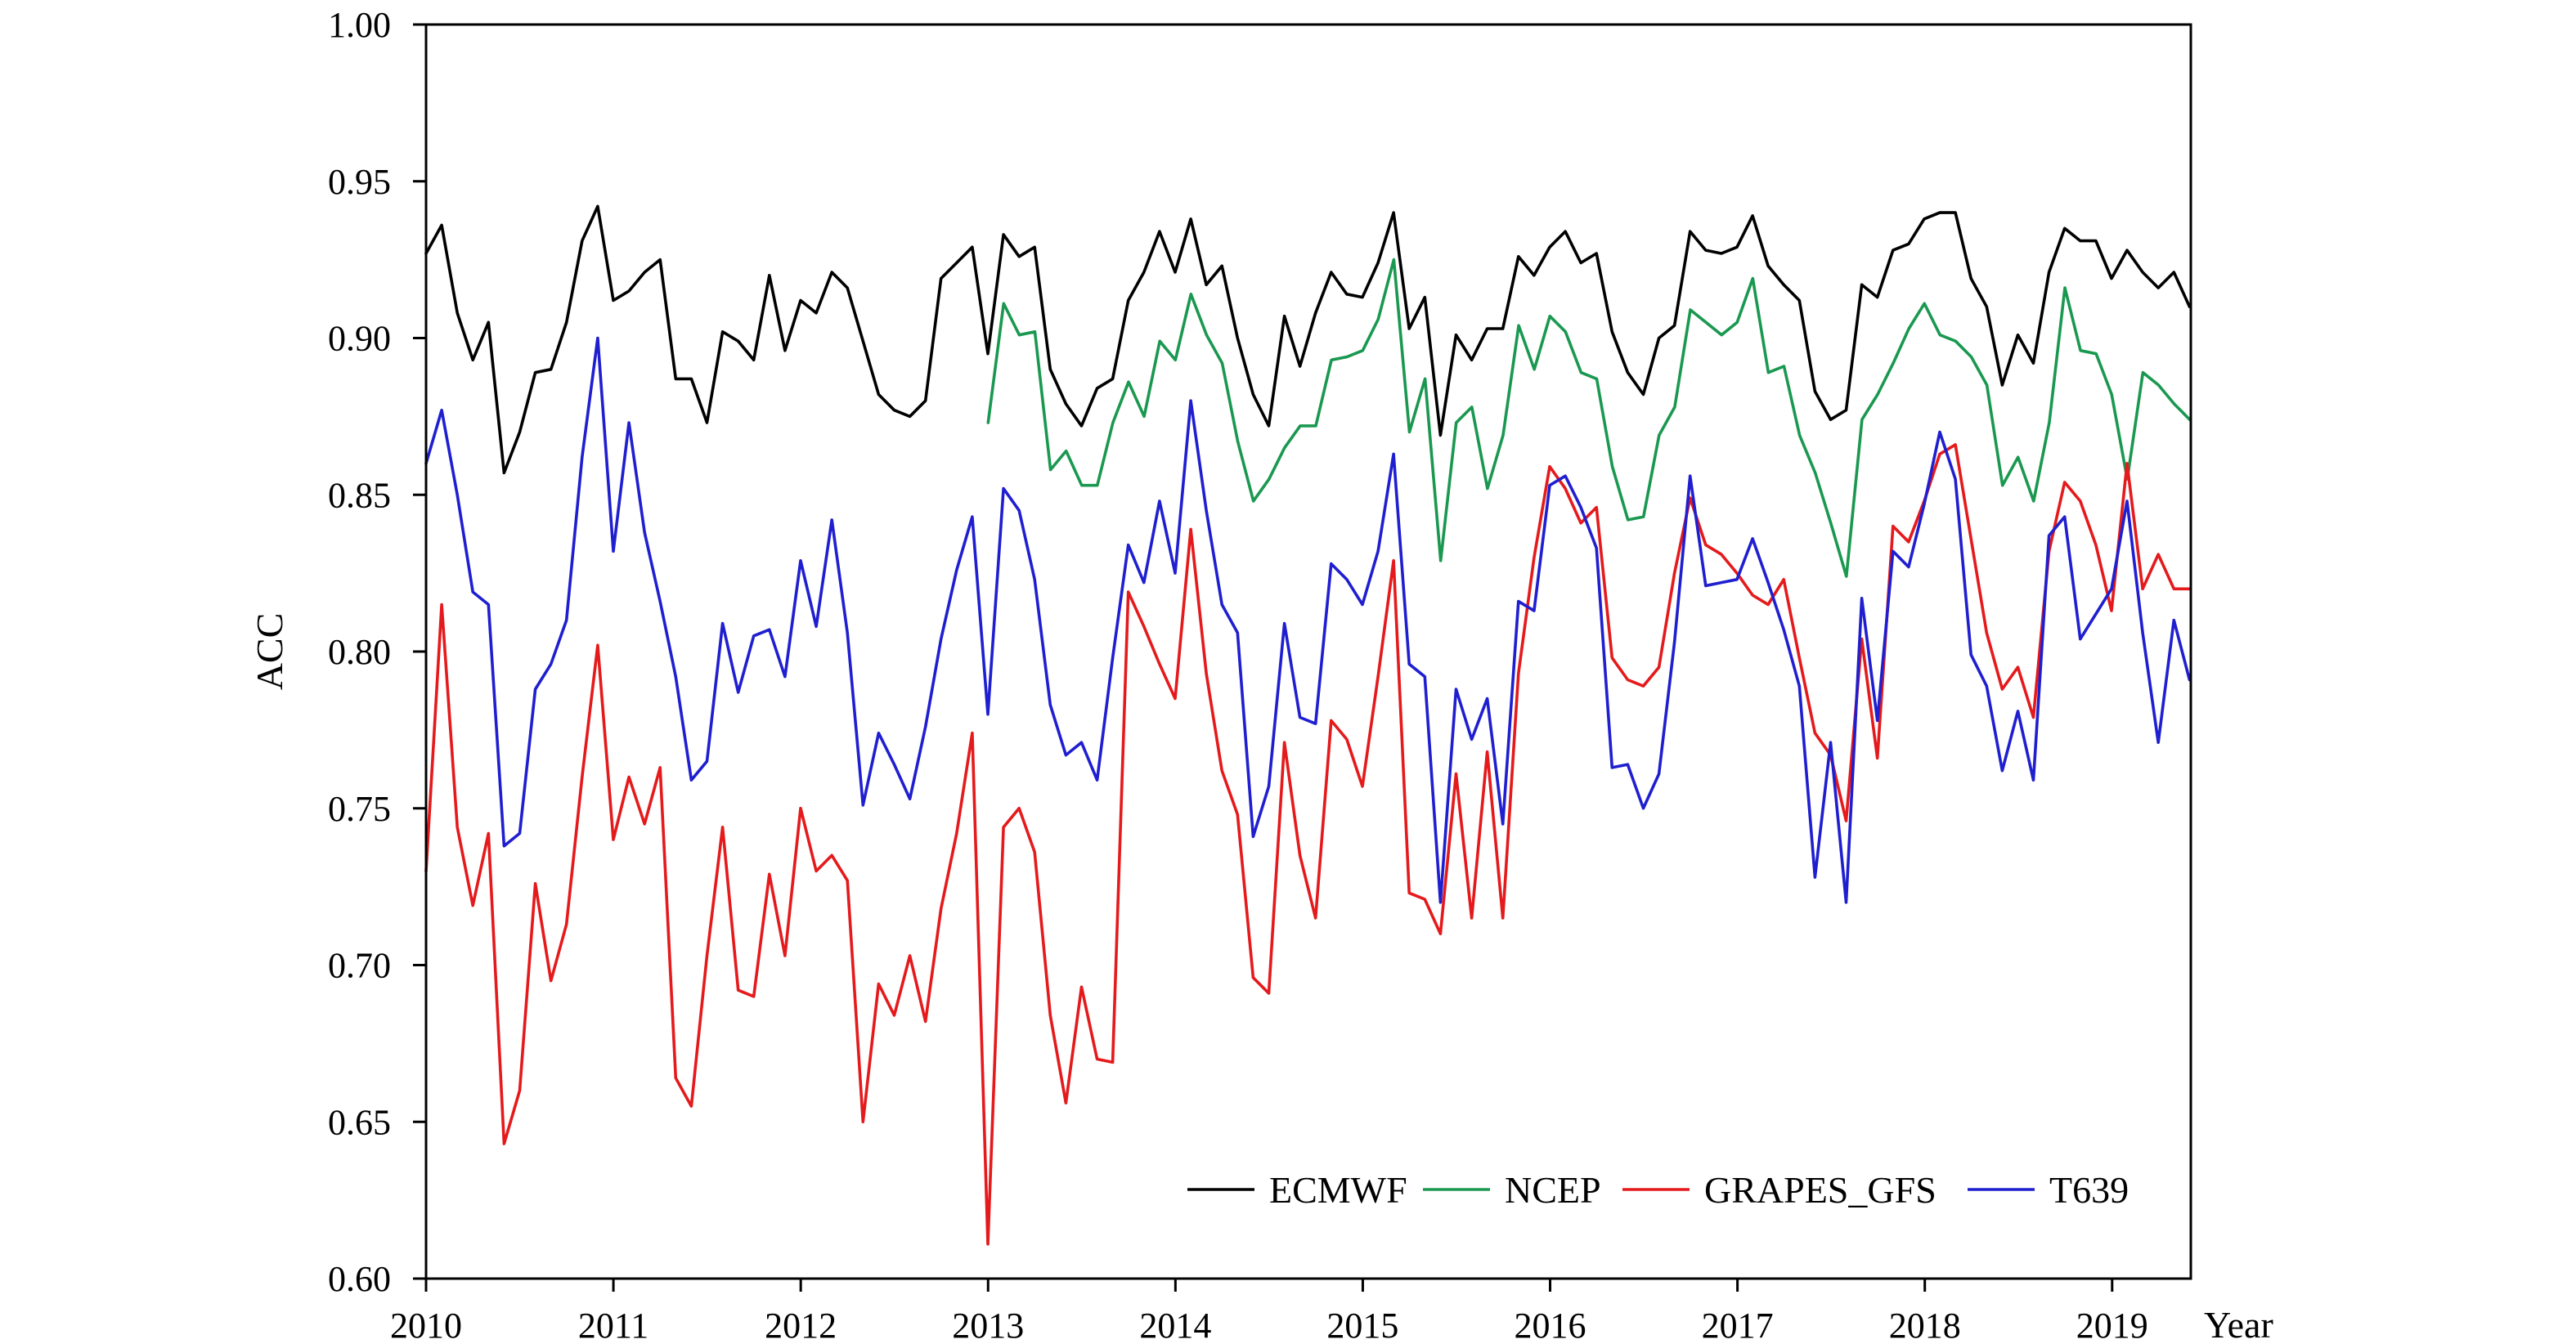 This screenshot has height=1344, width=2576. I want to click on legend-label-t639: T639, so click(2089, 1190).